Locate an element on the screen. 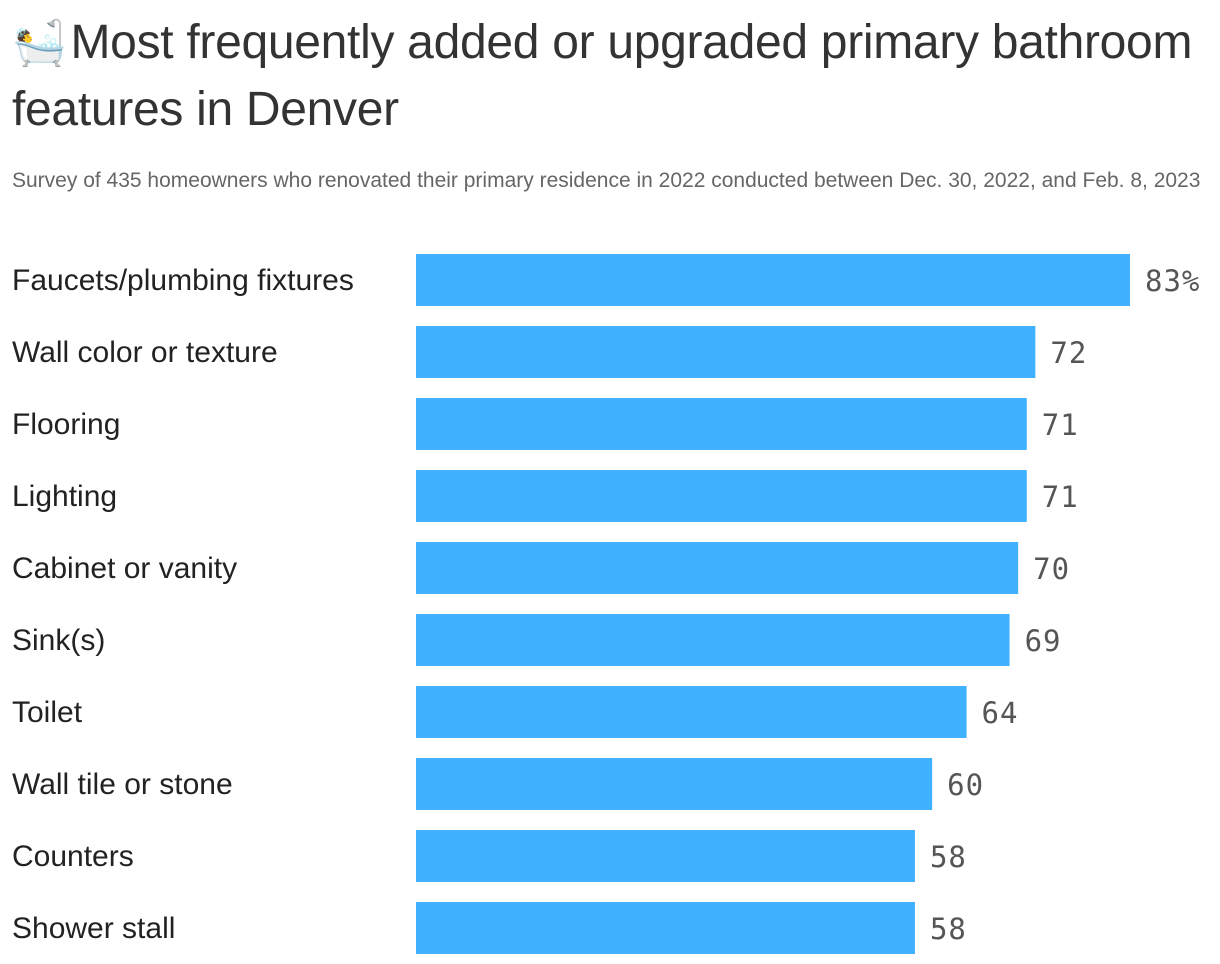  bathtub-icon: 🛀 is located at coordinates (39, 43).